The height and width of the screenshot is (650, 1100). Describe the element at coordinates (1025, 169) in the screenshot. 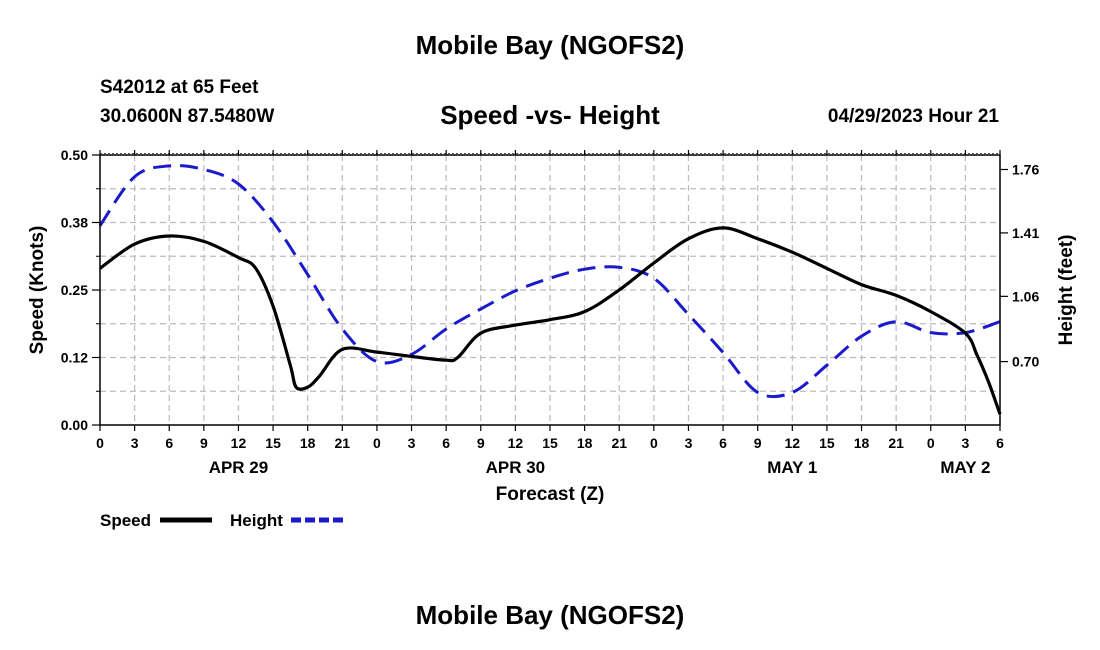

I see `y2-tick-label: 1.76` at that location.